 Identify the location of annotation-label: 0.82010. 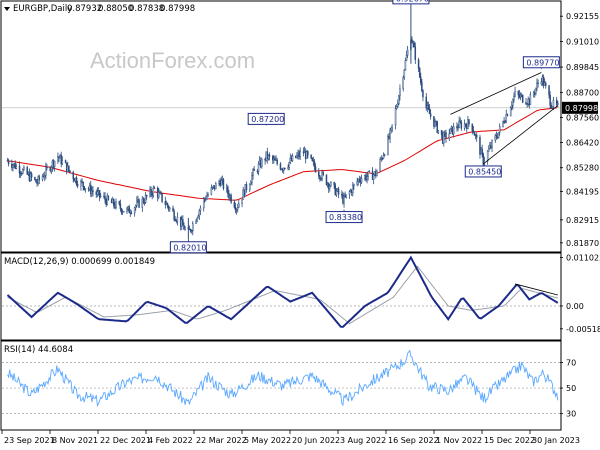
(189, 247).